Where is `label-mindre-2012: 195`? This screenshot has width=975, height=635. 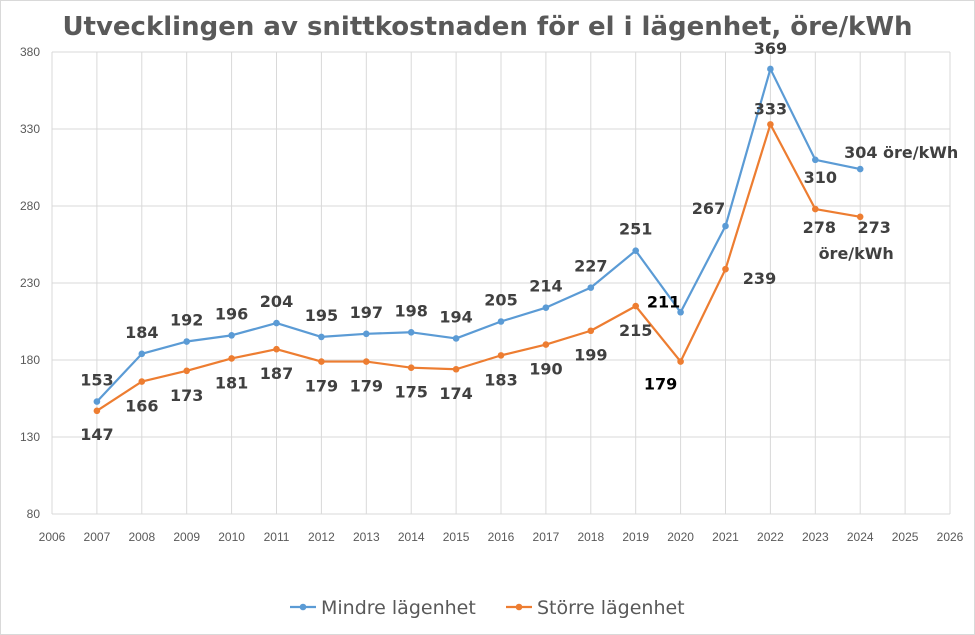
label-mindre-2012: 195 is located at coordinates (321, 315).